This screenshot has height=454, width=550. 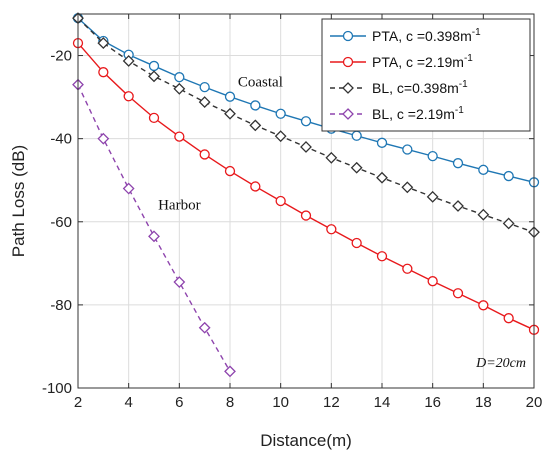 What do you see at coordinates (179, 402) in the screenshot?
I see `x-tick-label: 6` at bounding box center [179, 402].